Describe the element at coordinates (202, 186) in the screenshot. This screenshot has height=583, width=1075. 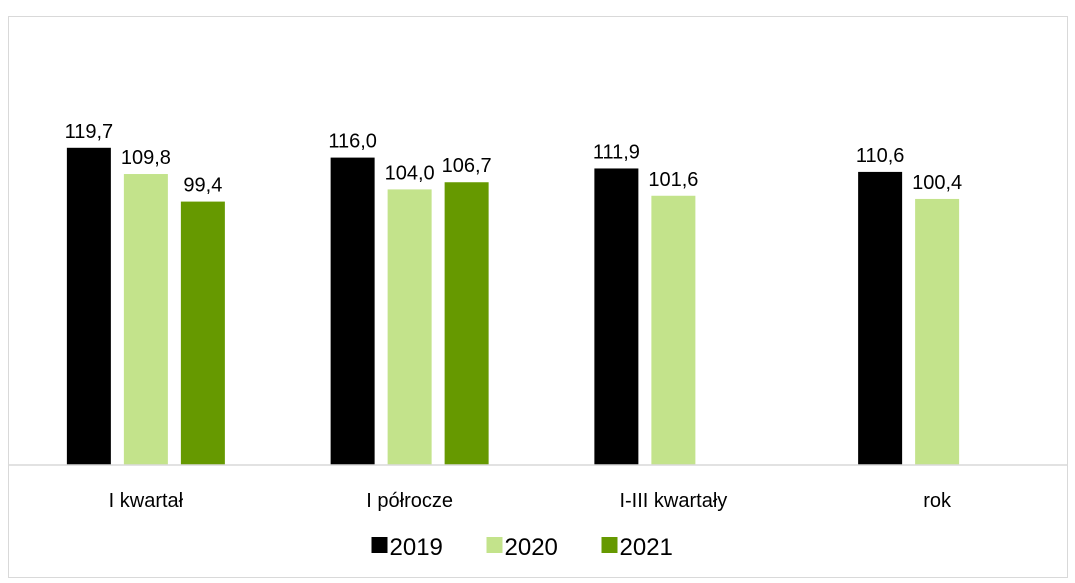
I see `data-label-2021-0: 99,4` at that location.